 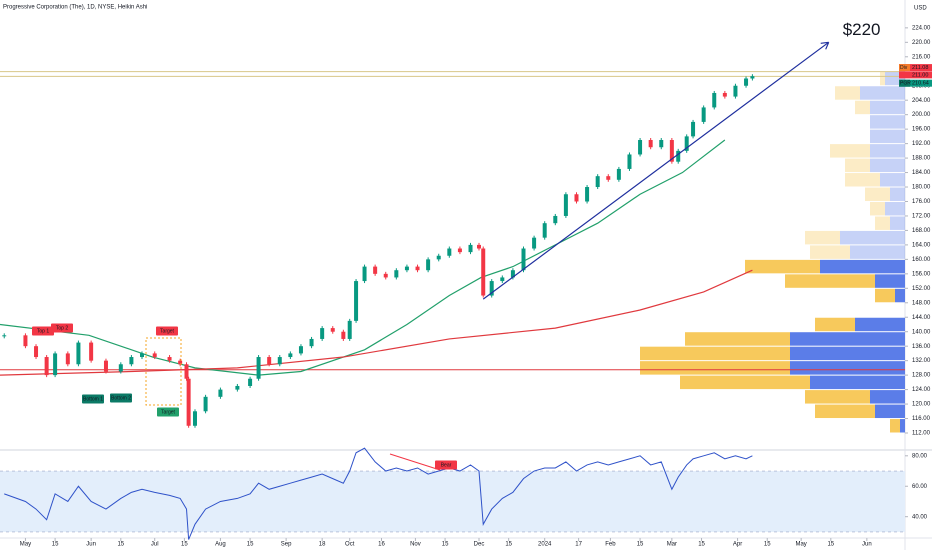 I want to click on y-tick-label: 140.00, so click(x=921, y=332).